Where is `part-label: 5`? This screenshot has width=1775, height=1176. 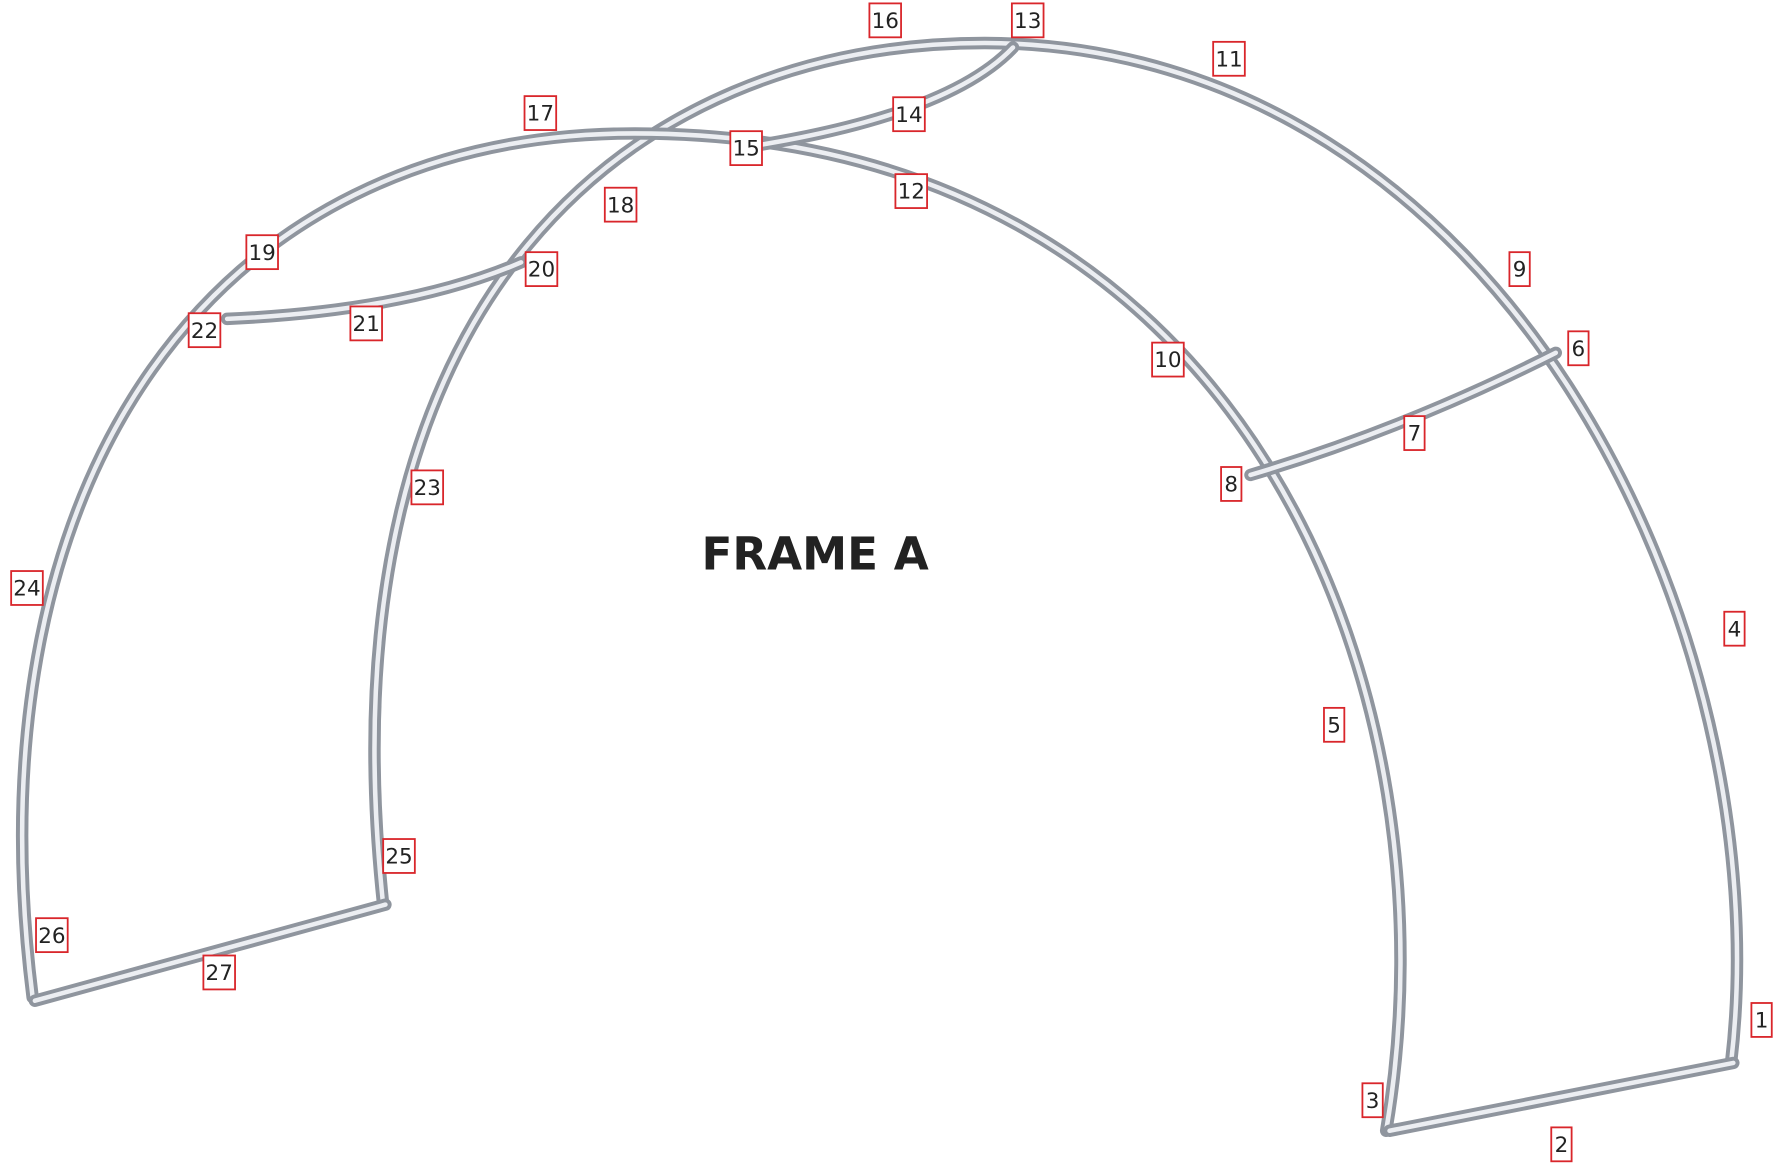 part-label: 5 is located at coordinates (1334, 724).